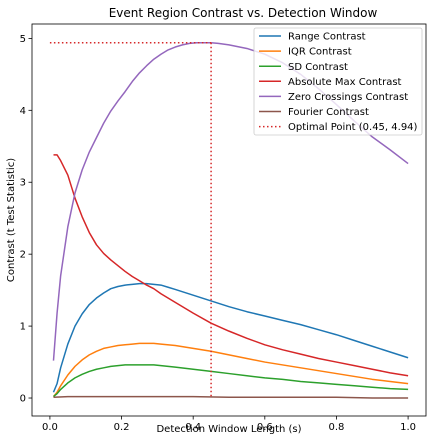 This screenshot has height=441, width=432. What do you see at coordinates (26, 219) in the screenshot?
I see `y-axis-ticks: 0 1 2 3 4 5` at bounding box center [26, 219].